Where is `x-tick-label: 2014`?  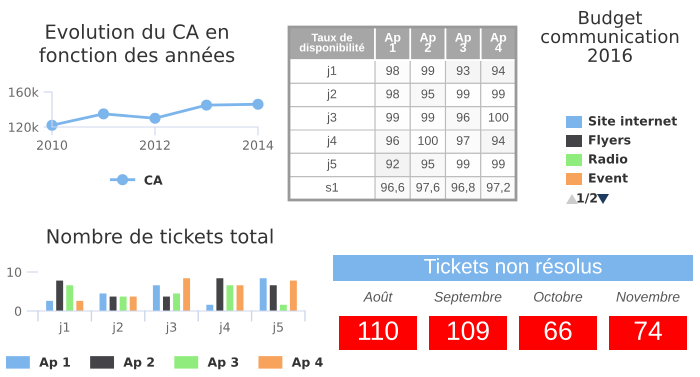 x-tick-label: 2014 is located at coordinates (258, 145).